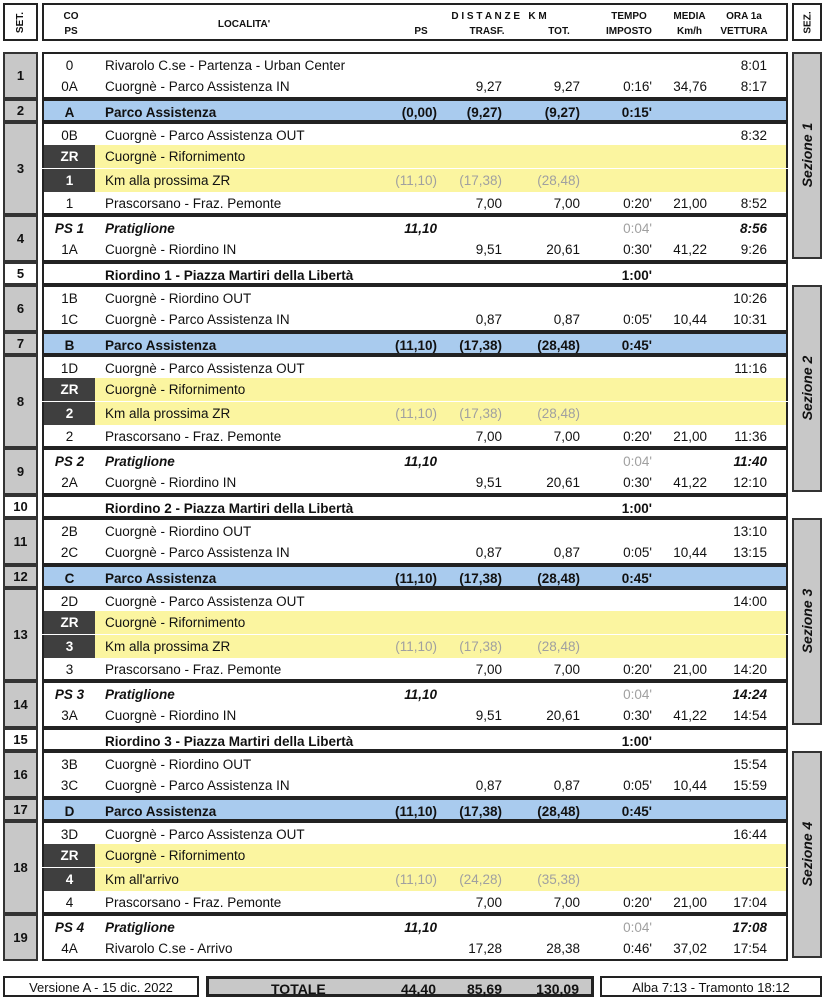 The height and width of the screenshot is (1000, 824). What do you see at coordinates (421, 31) in the screenshot?
I see `header-ps: PS` at bounding box center [421, 31].